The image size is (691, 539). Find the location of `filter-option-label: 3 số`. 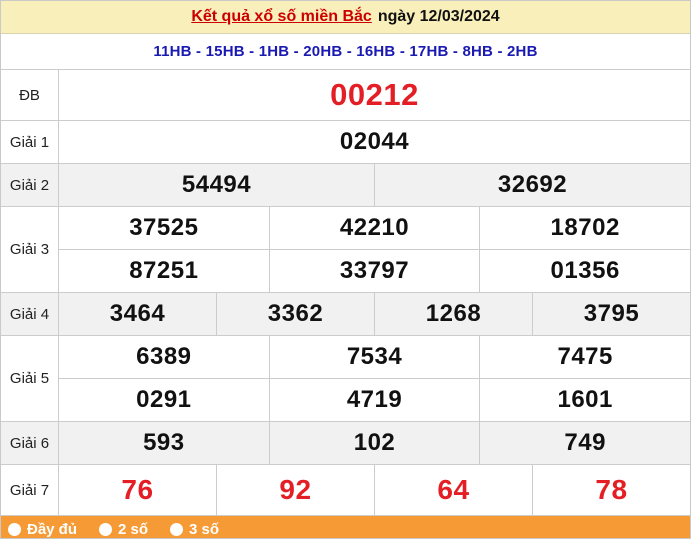

filter-option-label: 3 số is located at coordinates (204, 529).